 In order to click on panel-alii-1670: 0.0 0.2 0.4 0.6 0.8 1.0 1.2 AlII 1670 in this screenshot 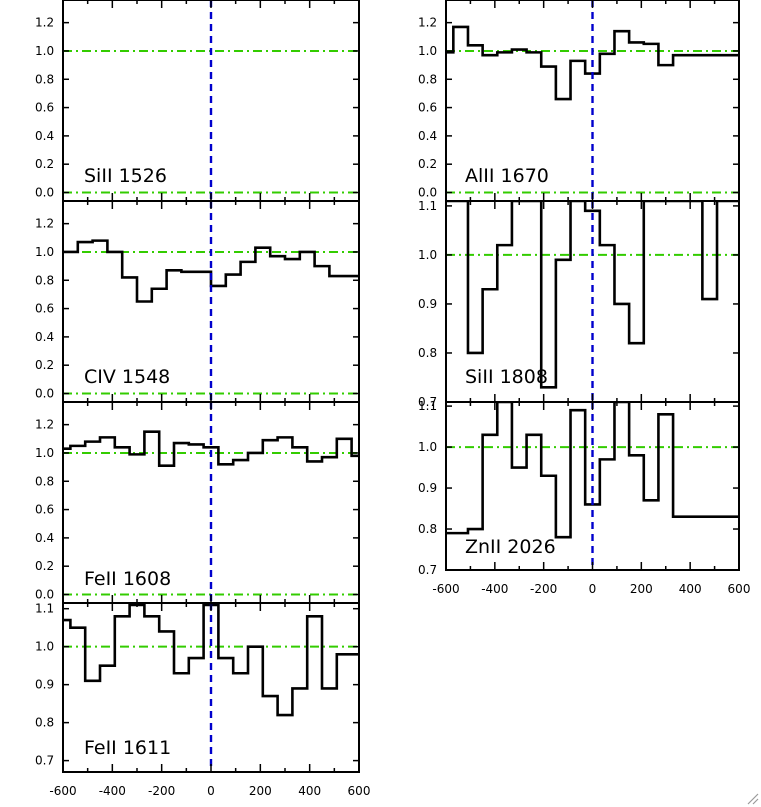, I will do `click(579, 101)`.